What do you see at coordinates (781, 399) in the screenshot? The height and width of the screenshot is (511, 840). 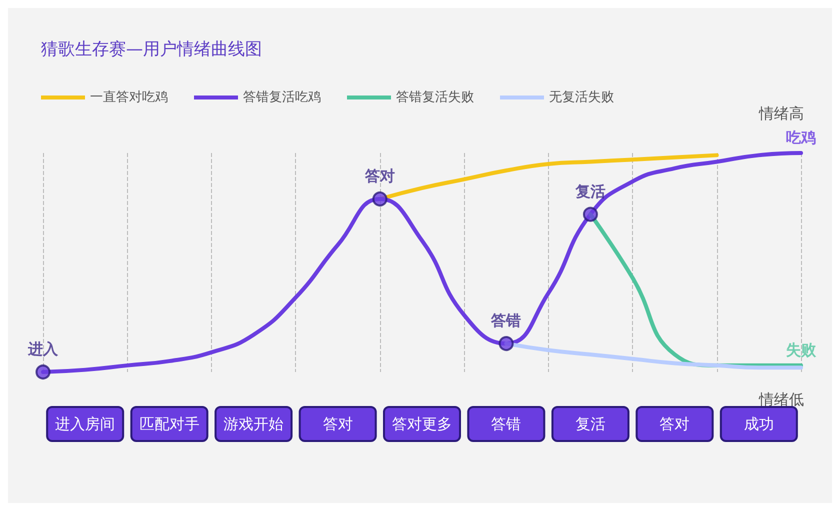 I see `text: 情绪低` at bounding box center [781, 399].